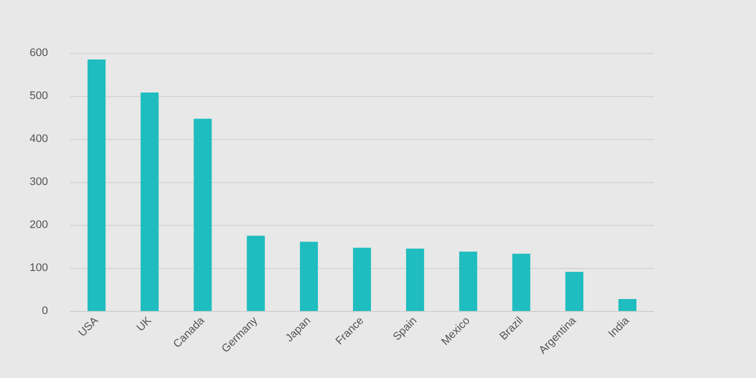  What do you see at coordinates (39, 268) in the screenshot?
I see `y-tick-label: 100` at bounding box center [39, 268].